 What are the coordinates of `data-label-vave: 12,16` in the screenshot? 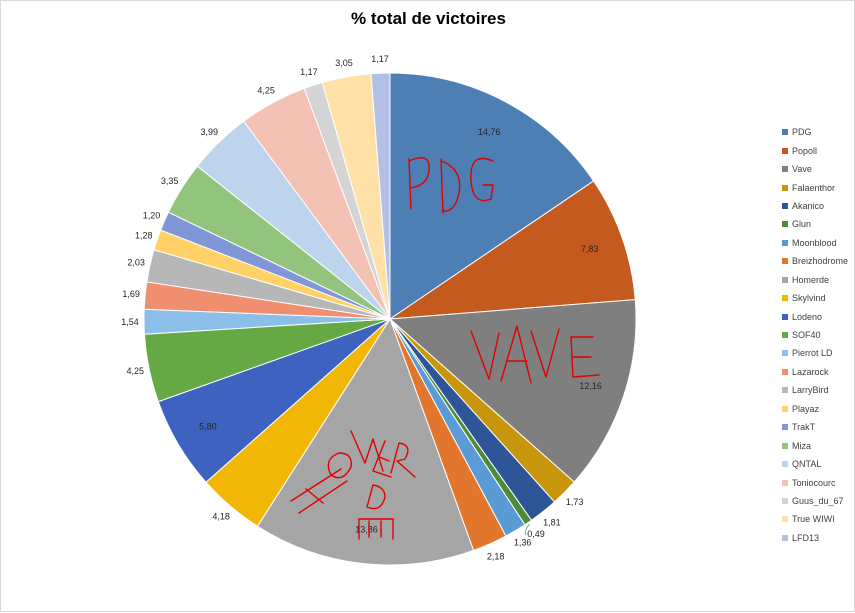 It's located at (590, 386).